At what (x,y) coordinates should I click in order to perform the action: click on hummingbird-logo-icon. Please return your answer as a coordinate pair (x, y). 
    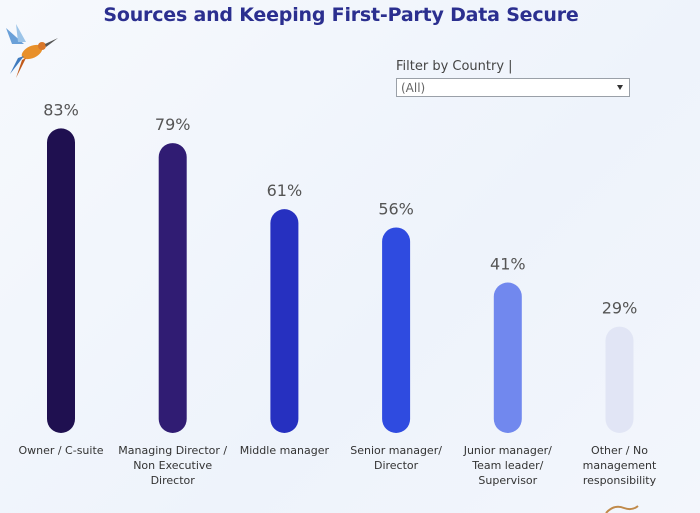
    Looking at the image, I should click on (32, 51).